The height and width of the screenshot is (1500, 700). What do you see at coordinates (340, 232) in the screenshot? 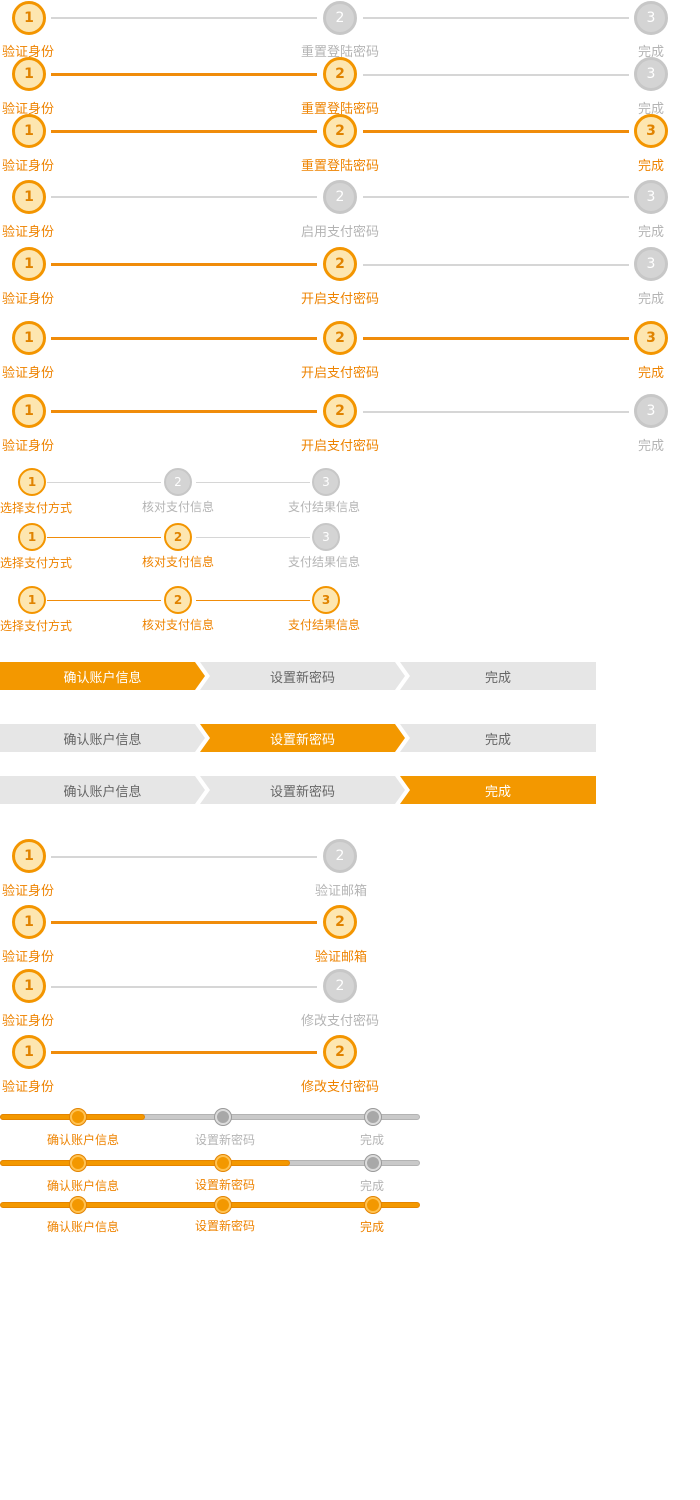
I see `step-label-2: 启用支付密码` at bounding box center [340, 232].